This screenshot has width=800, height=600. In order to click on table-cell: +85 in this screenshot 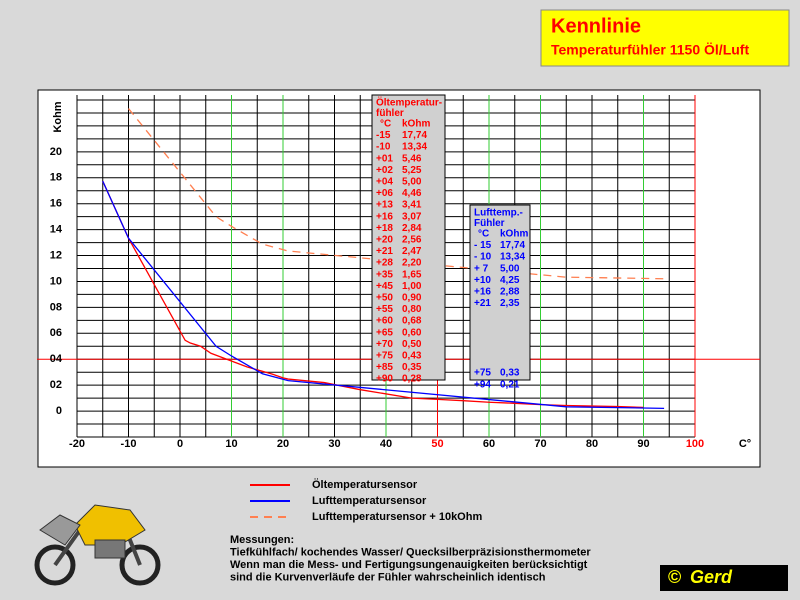, I will do `click(384, 367)`.